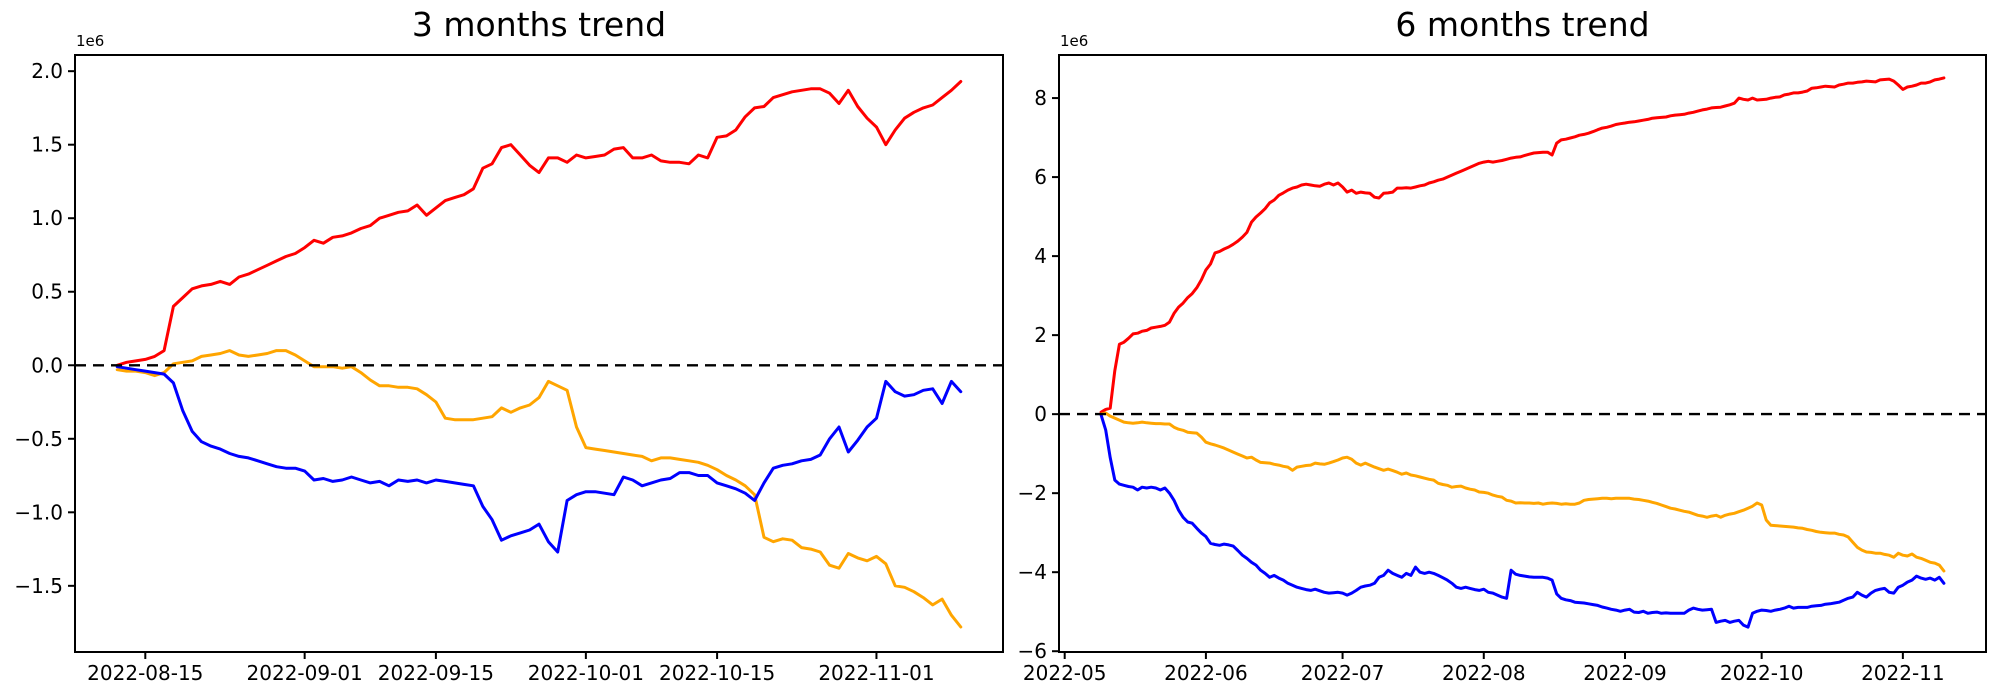  What do you see at coordinates (305, 673) in the screenshot?
I see `x-tick-label: 2022-09-01` at bounding box center [305, 673].